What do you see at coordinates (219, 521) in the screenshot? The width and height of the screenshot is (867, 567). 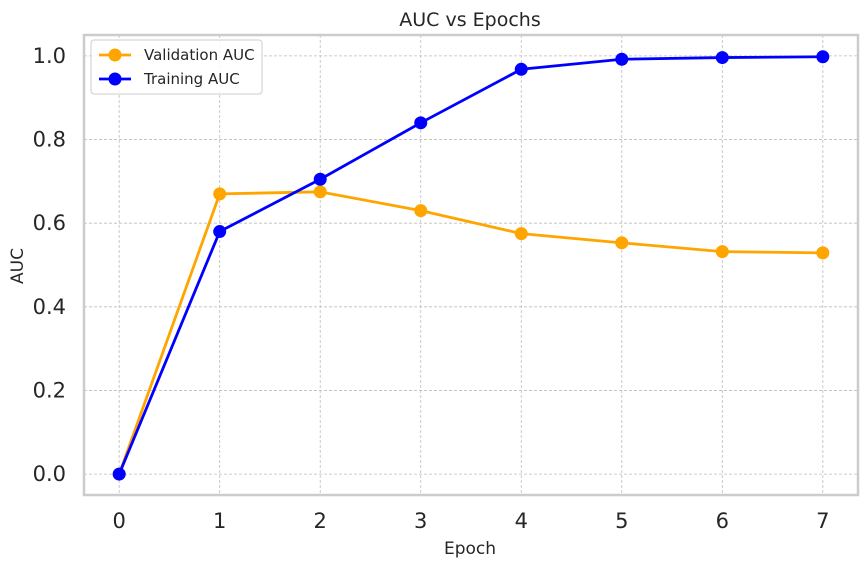 I see `x-tick-label: 1` at bounding box center [219, 521].